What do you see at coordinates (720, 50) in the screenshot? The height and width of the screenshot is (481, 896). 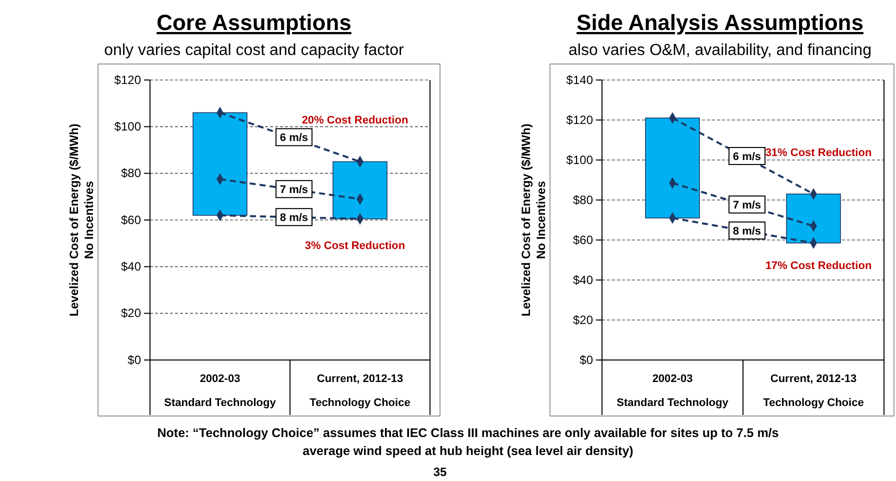 I see `chart-subtitle: also varies O&M, availability, and financing` at bounding box center [720, 50].